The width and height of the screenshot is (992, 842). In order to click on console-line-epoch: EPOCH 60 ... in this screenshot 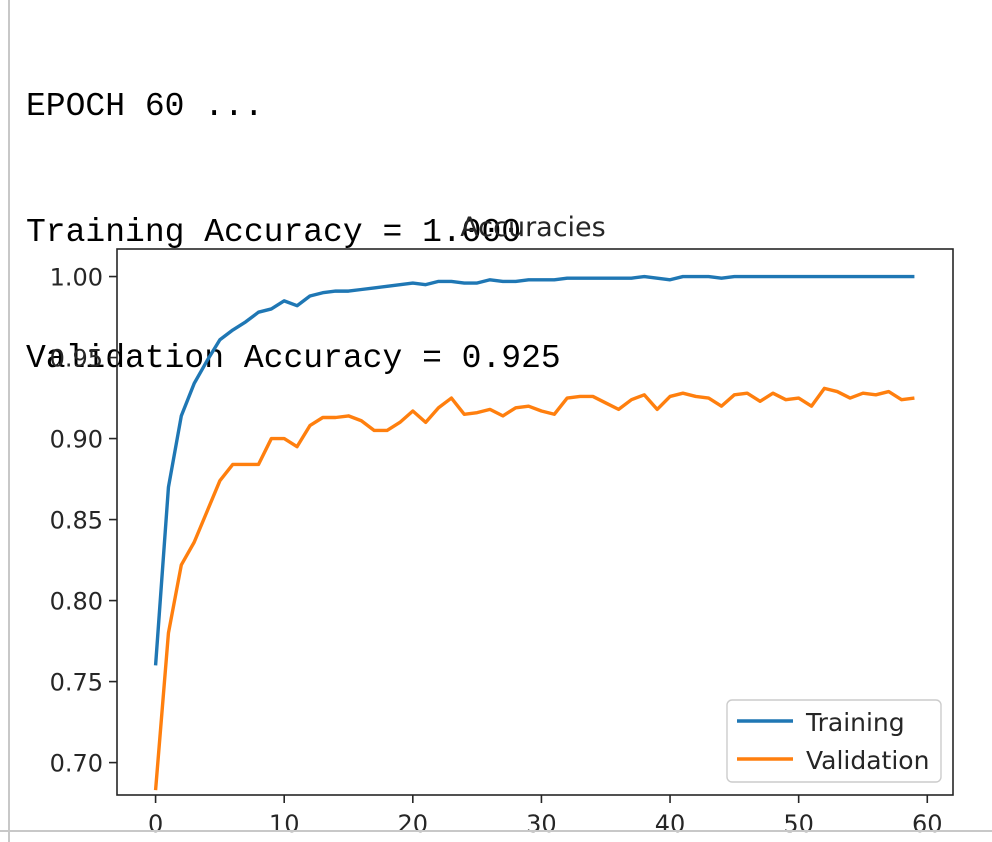, I will do `click(145, 106)`.